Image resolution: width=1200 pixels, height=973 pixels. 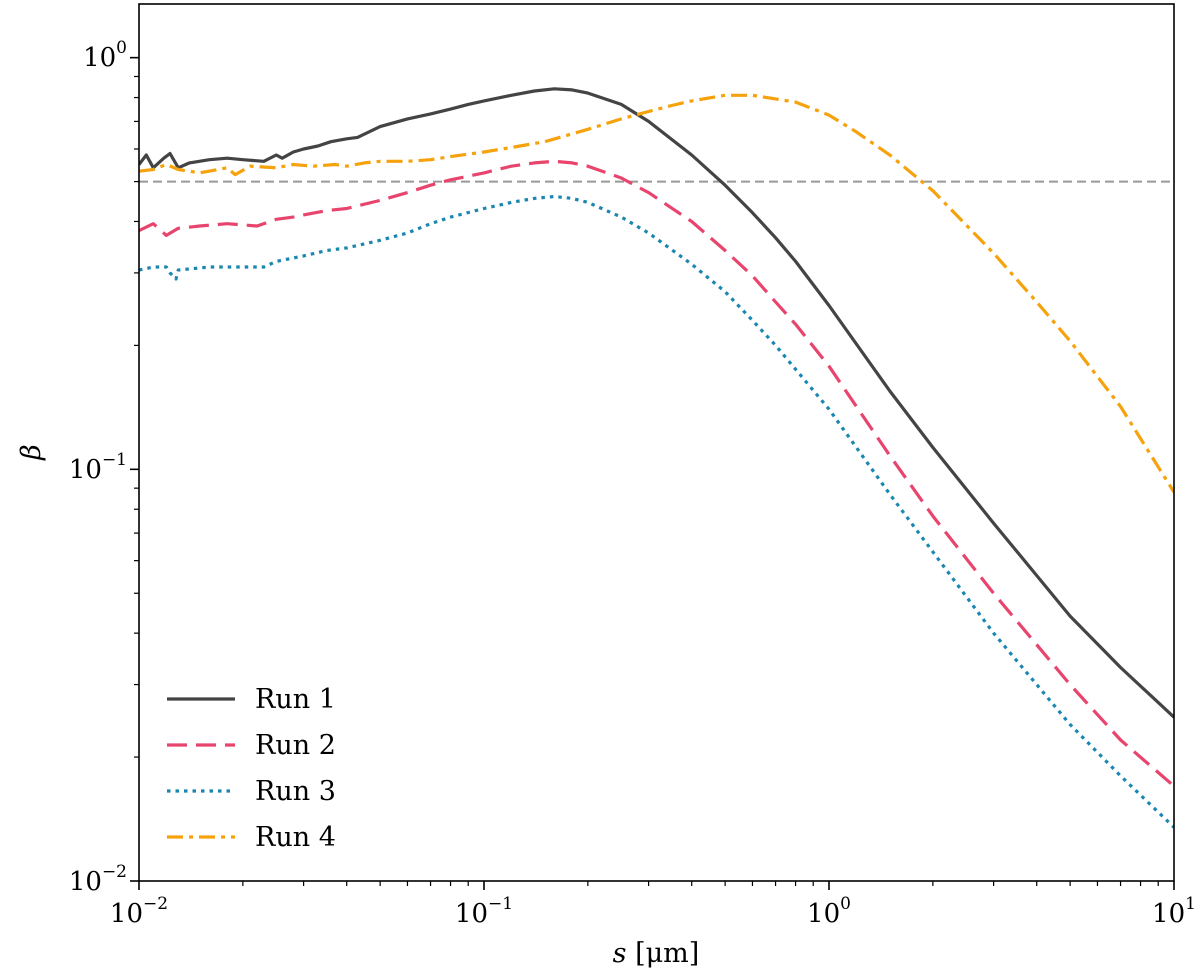 I want to click on y-tick-label: 10⁻², so click(x=98, y=879).